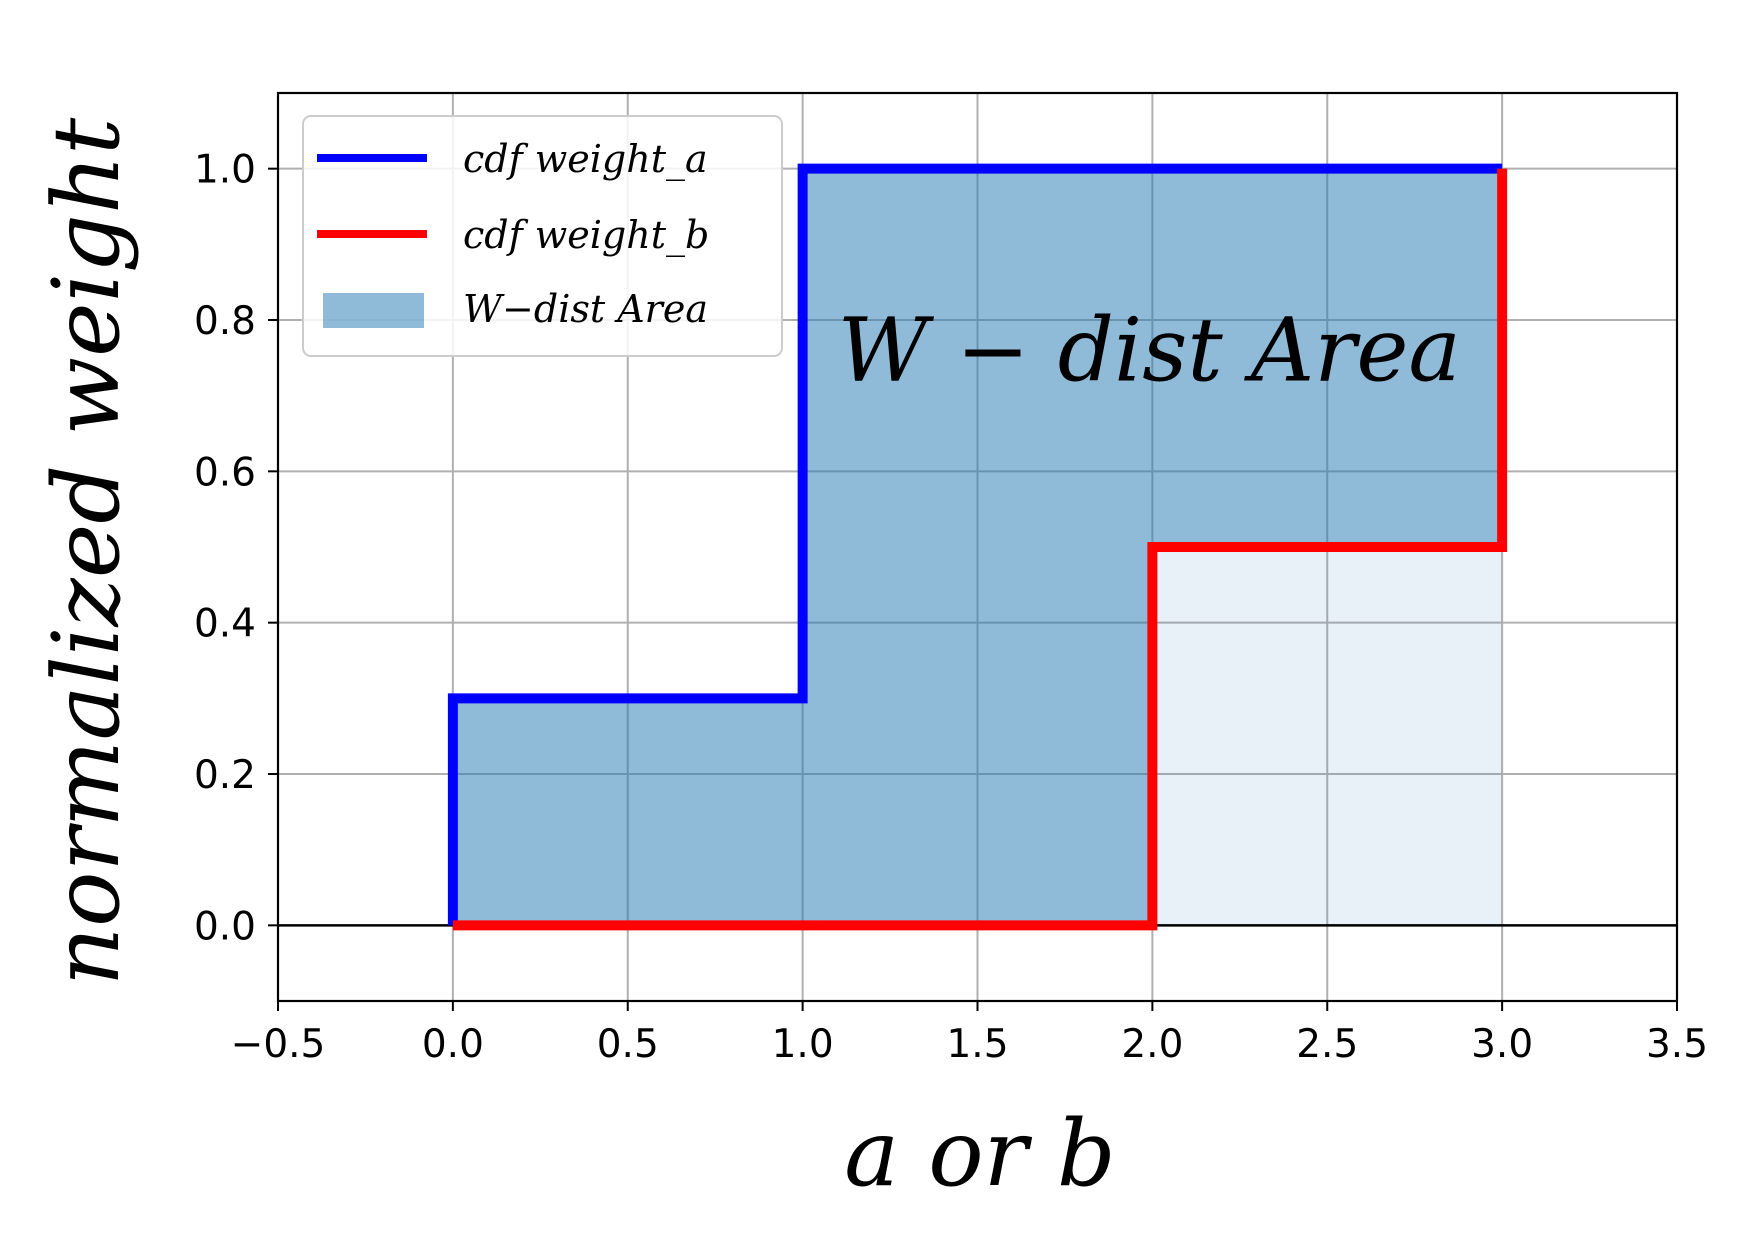 Image resolution: width=1741 pixels, height=1243 pixels. Describe the element at coordinates (1677, 1044) in the screenshot. I see `x-tick-label: 3.5` at that location.